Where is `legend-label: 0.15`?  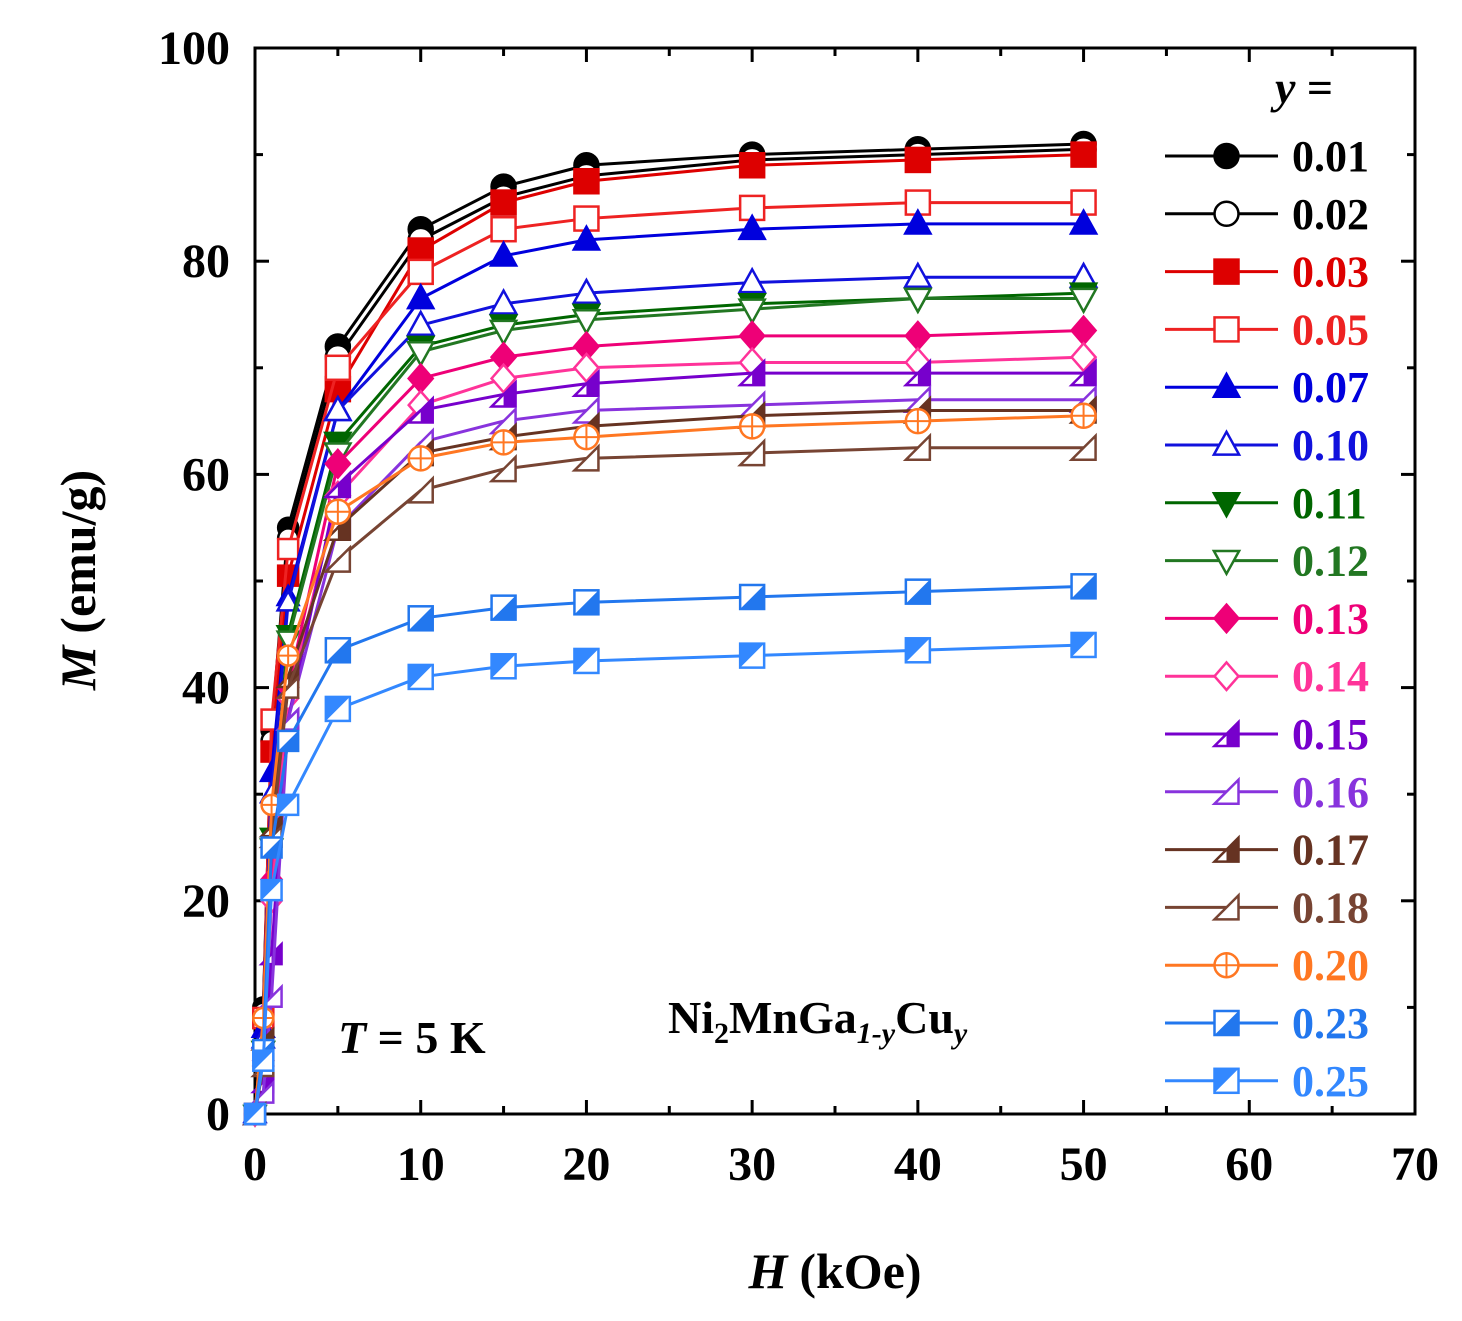
legend-label: 0.15 is located at coordinates (1330, 734).